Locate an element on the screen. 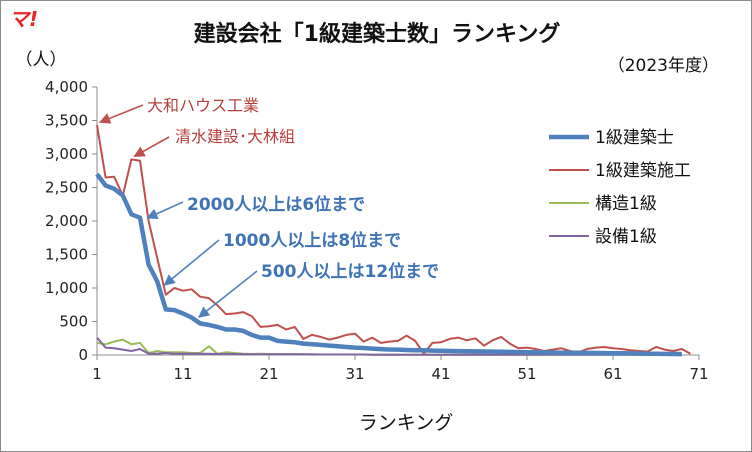  y-tick-label: 4,000 is located at coordinates (66, 87).